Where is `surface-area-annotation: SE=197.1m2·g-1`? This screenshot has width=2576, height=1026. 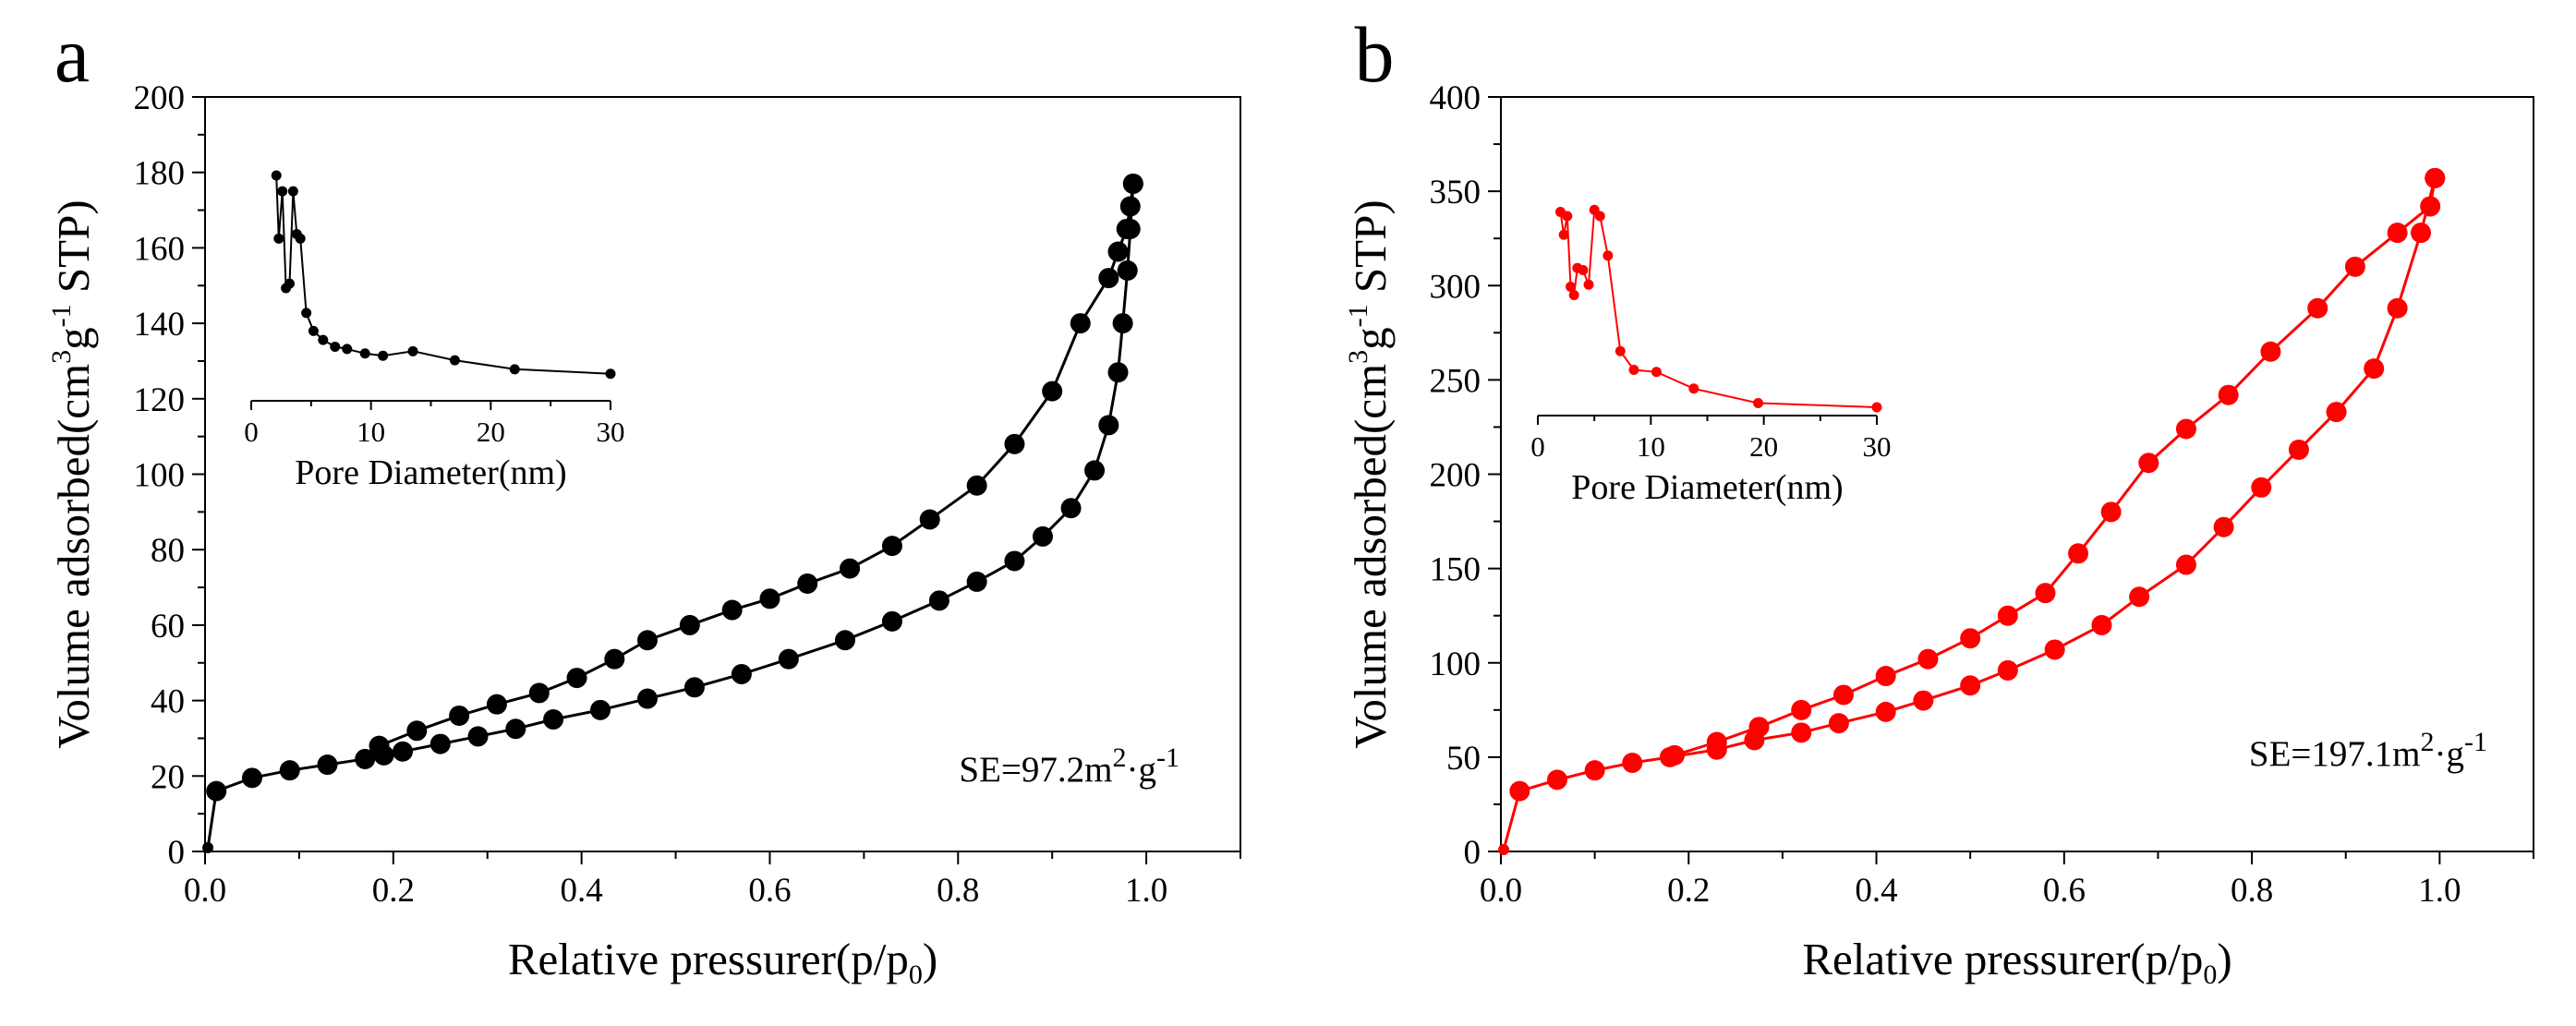
surface-area-annotation: SE=197.1m2·g-1 is located at coordinates (2368, 750).